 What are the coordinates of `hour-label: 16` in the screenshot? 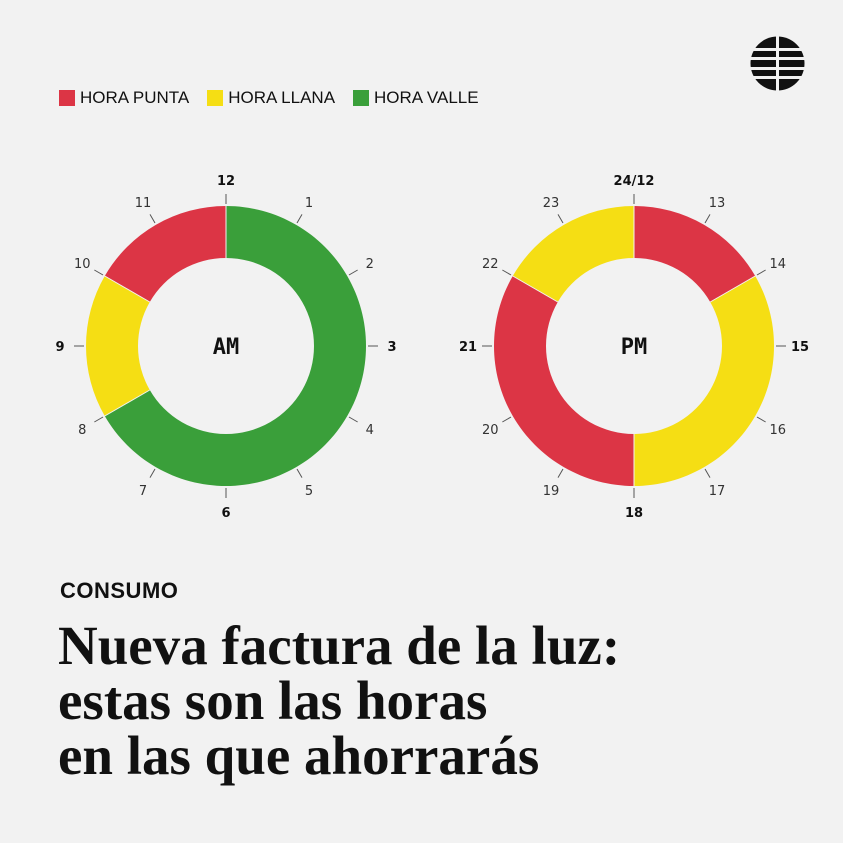 It's located at (777, 430).